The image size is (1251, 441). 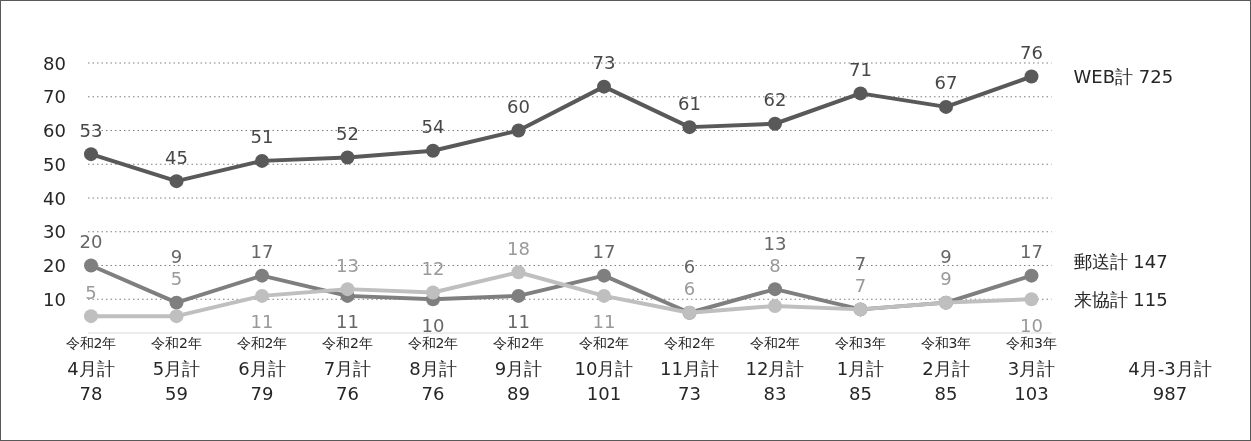 What do you see at coordinates (91, 130) in the screenshot?
I see `data-label: 53` at bounding box center [91, 130].